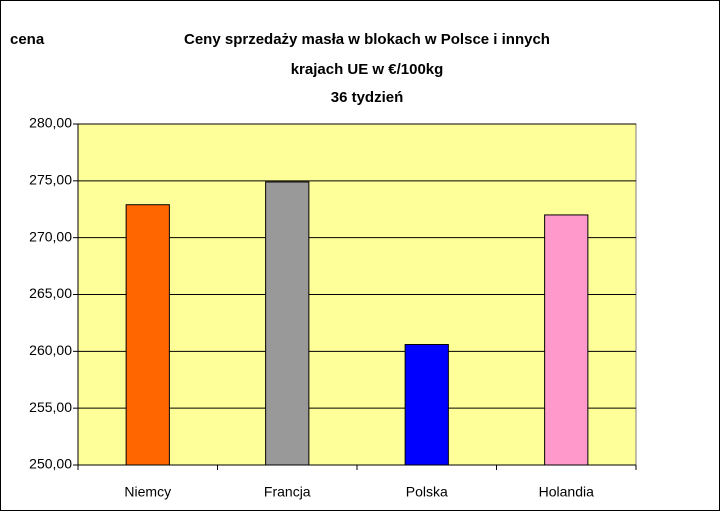 This screenshot has height=511, width=720. What do you see at coordinates (367, 97) in the screenshot?
I see `chart-title: 36 tydzień` at bounding box center [367, 97].